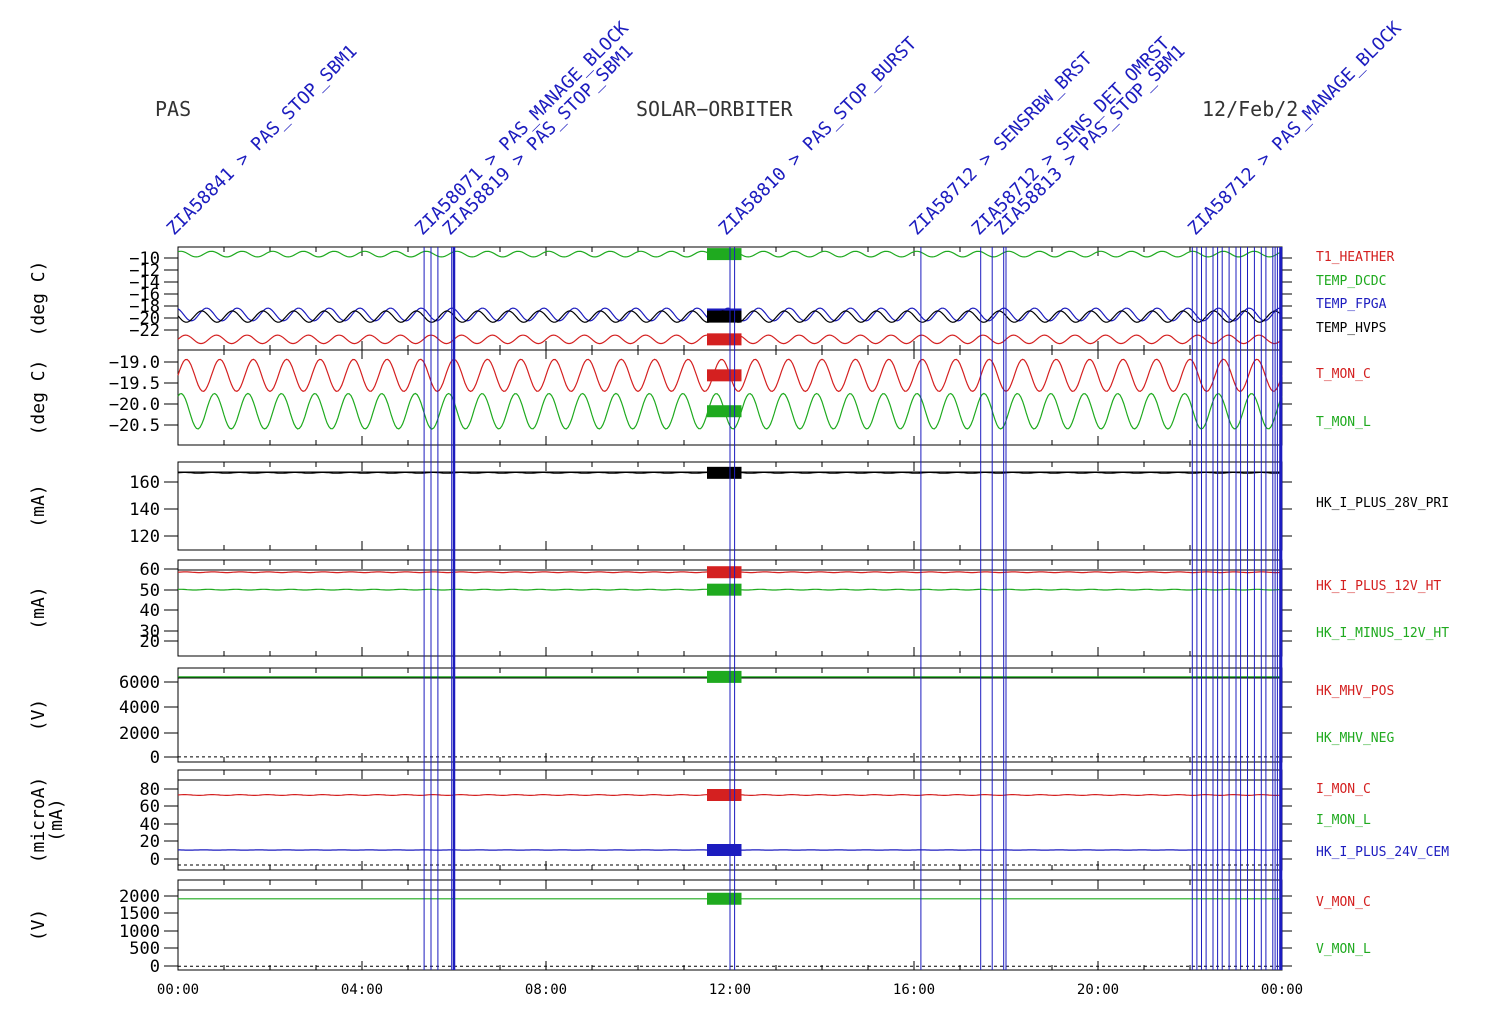  What do you see at coordinates (1355, 738) in the screenshot?
I see `legend-label: HK_MHV_NEG` at bounding box center [1355, 738].